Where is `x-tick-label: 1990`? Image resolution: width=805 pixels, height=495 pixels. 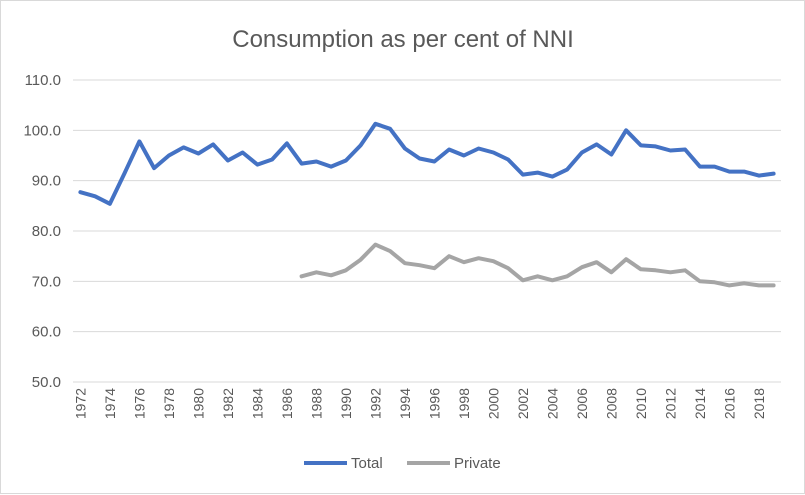
x-tick-label: 1990 is located at coordinates (346, 403).